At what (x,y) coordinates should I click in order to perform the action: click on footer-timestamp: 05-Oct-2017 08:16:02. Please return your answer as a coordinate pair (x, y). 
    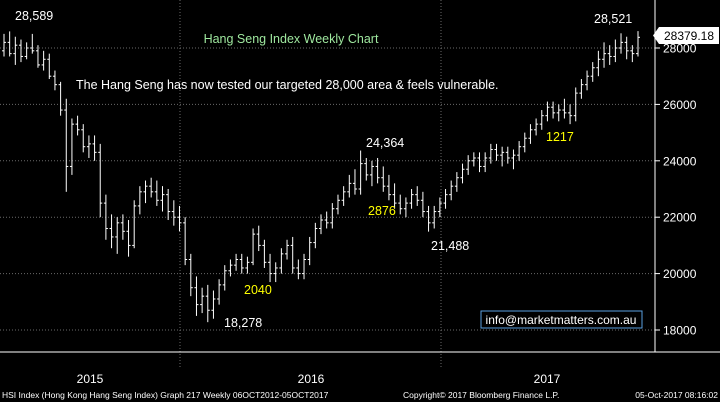
    Looking at the image, I should click on (676, 395).